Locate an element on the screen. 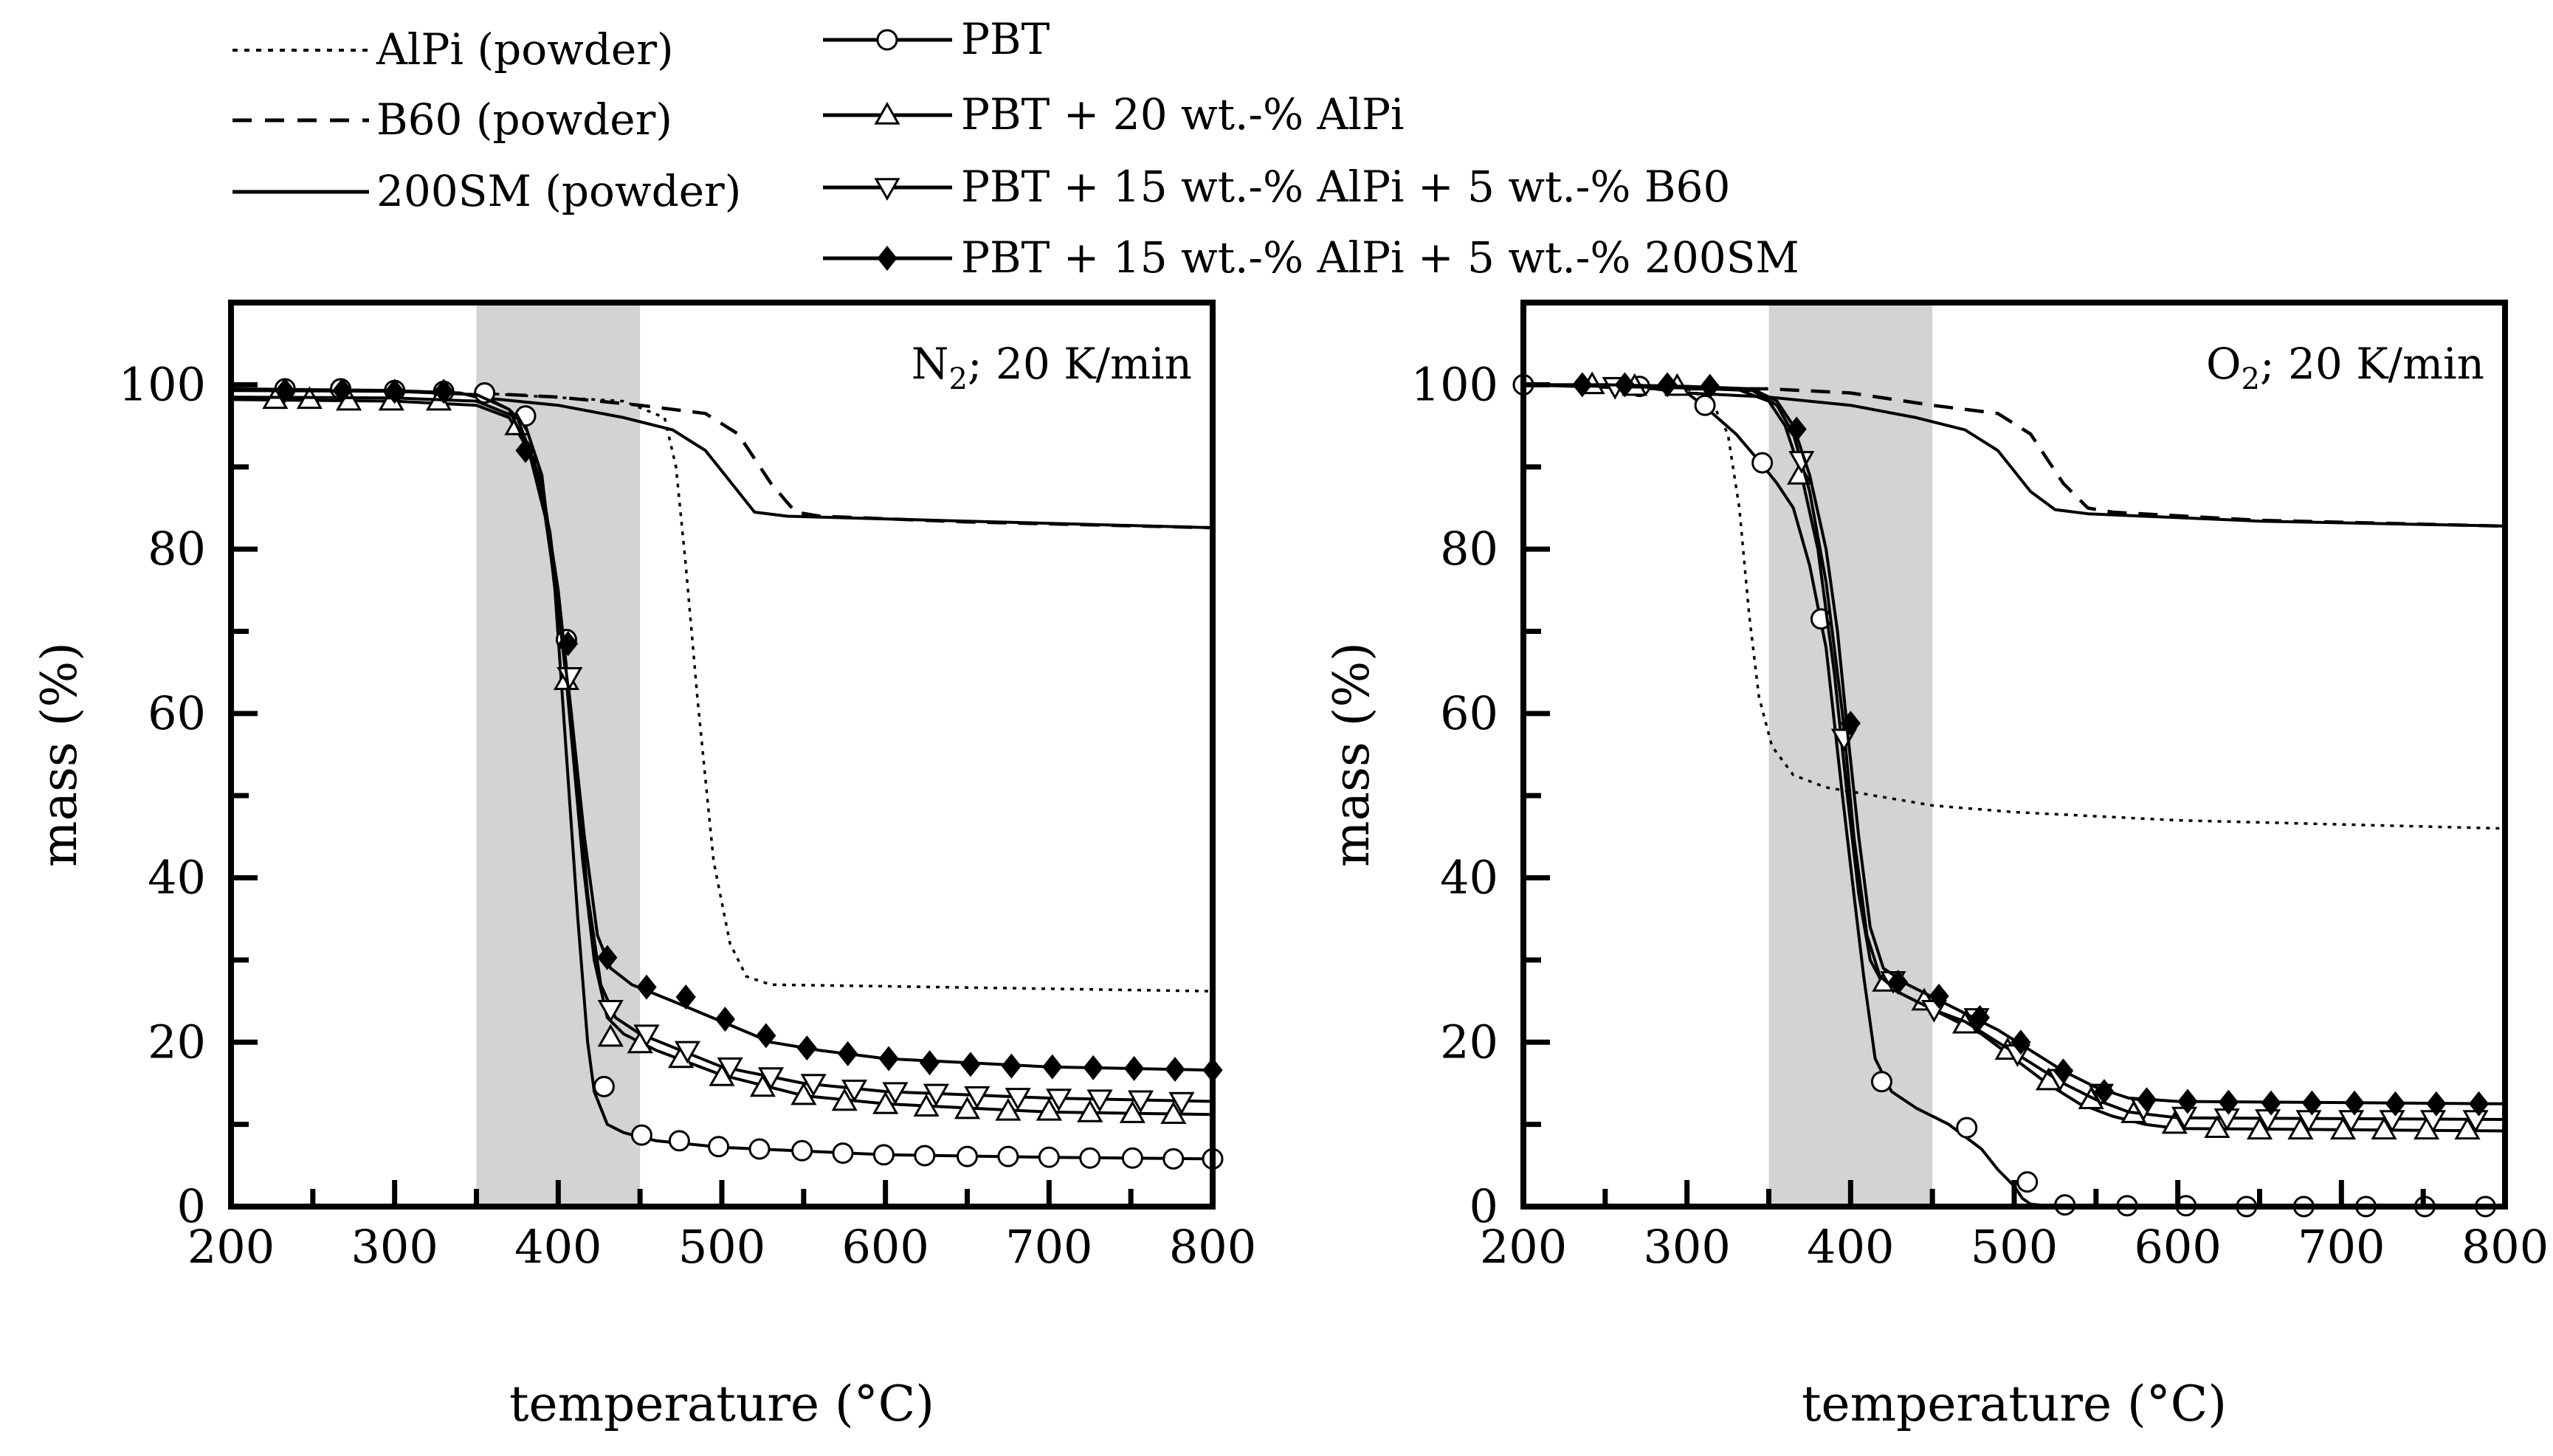 The height and width of the screenshot is (1456, 2553). y-tick-label: 60 is located at coordinates (177, 713).